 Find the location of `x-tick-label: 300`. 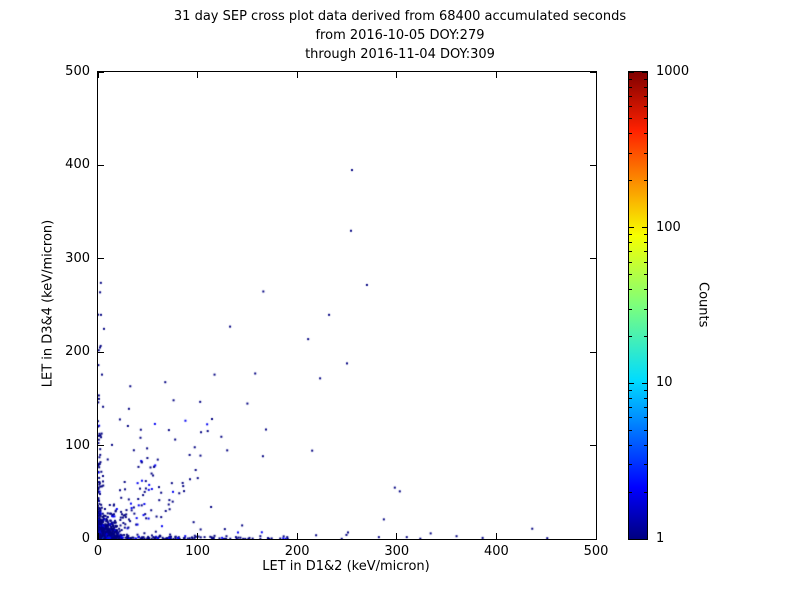

x-tick-label: 300 is located at coordinates (397, 551).